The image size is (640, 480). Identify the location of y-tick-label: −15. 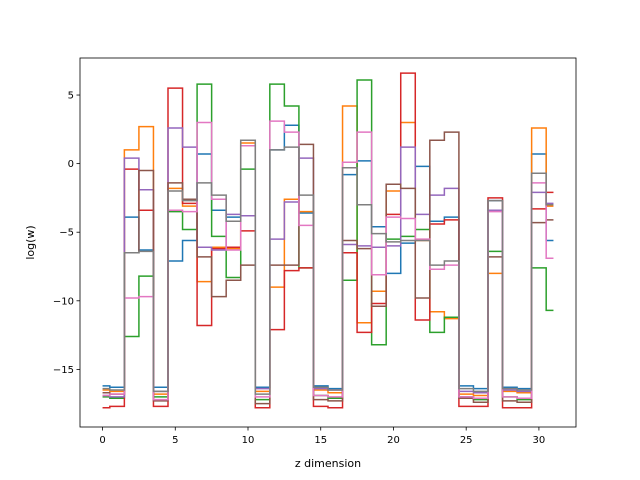
(63, 370).